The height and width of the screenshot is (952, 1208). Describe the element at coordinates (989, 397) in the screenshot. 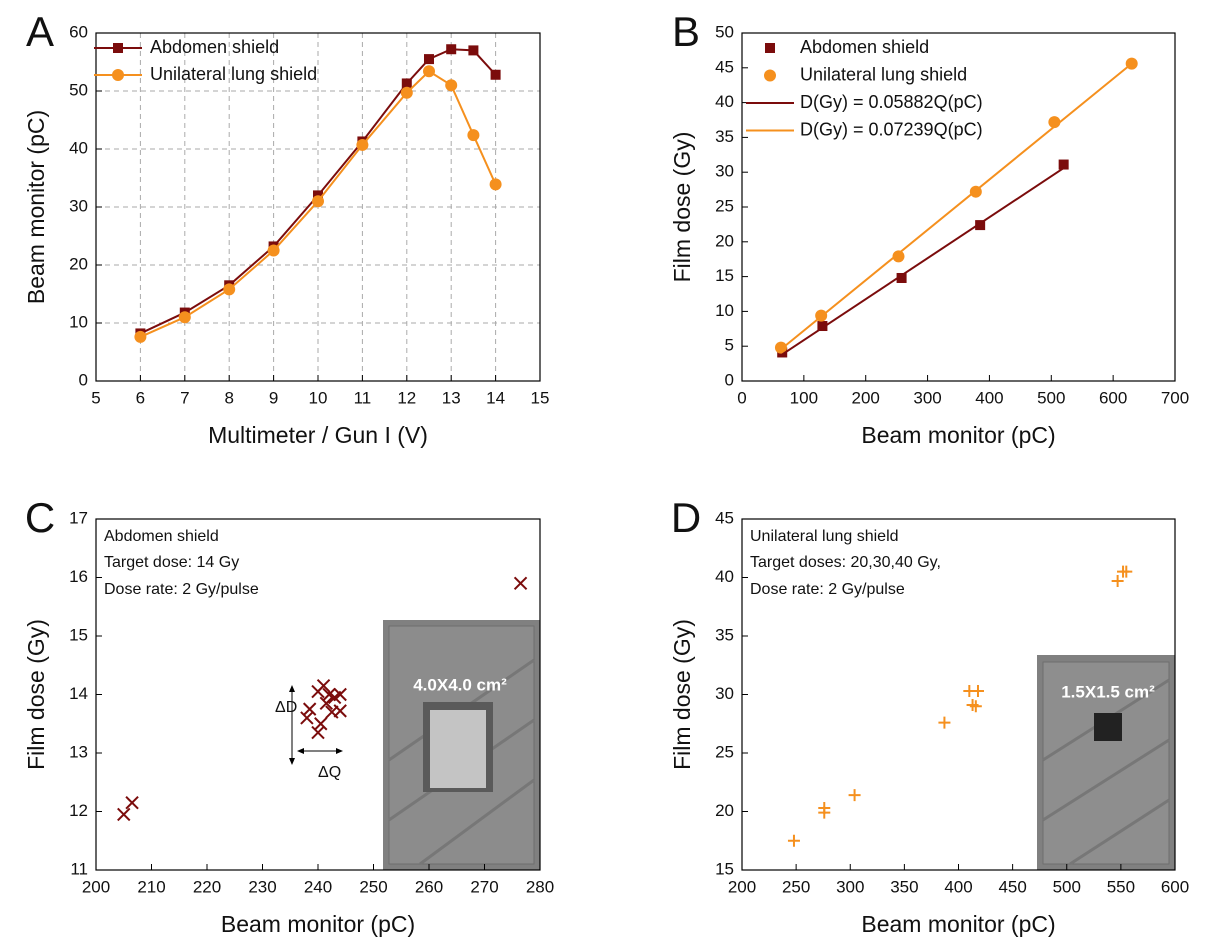

I see `x-tick-label: 400` at that location.